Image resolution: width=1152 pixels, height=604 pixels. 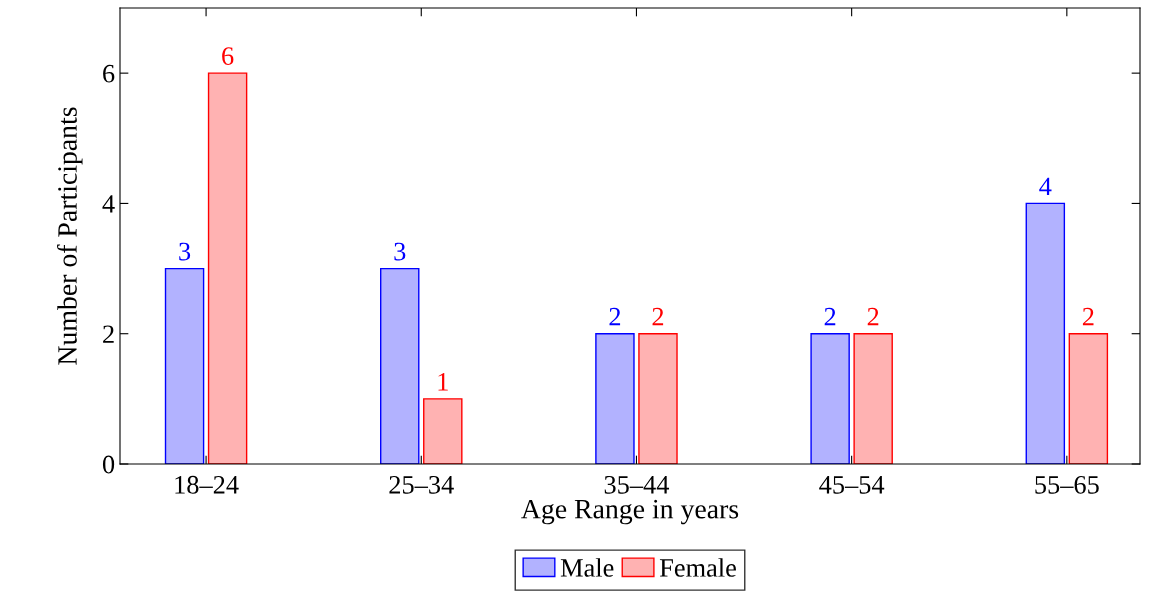 I want to click on y-tick-label: 2, so click(x=108, y=334).